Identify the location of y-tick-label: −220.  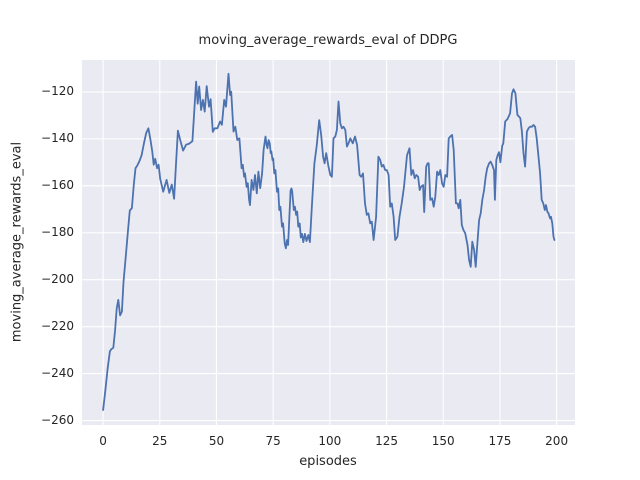
(57, 325).